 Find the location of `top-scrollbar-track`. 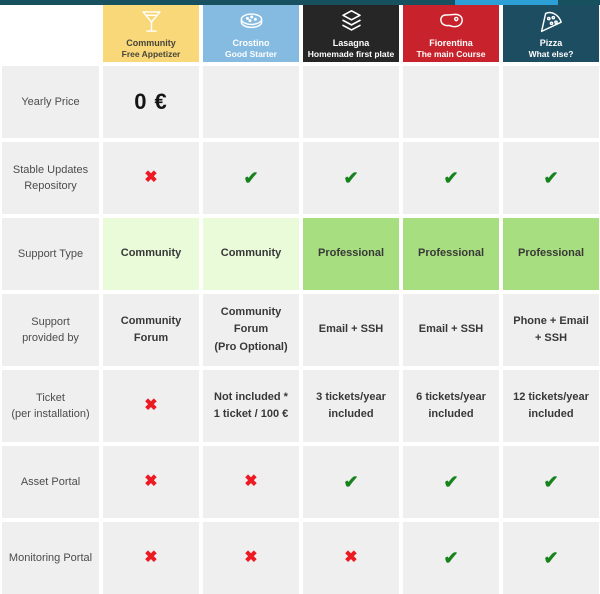

top-scrollbar-track is located at coordinates (300, 2).